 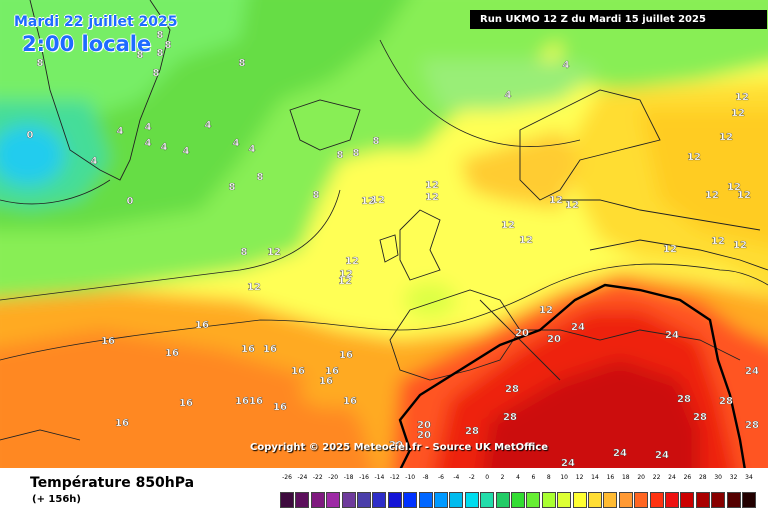 What do you see at coordinates (333, 477) in the screenshot?
I see `scale-label: -20` at bounding box center [333, 477].